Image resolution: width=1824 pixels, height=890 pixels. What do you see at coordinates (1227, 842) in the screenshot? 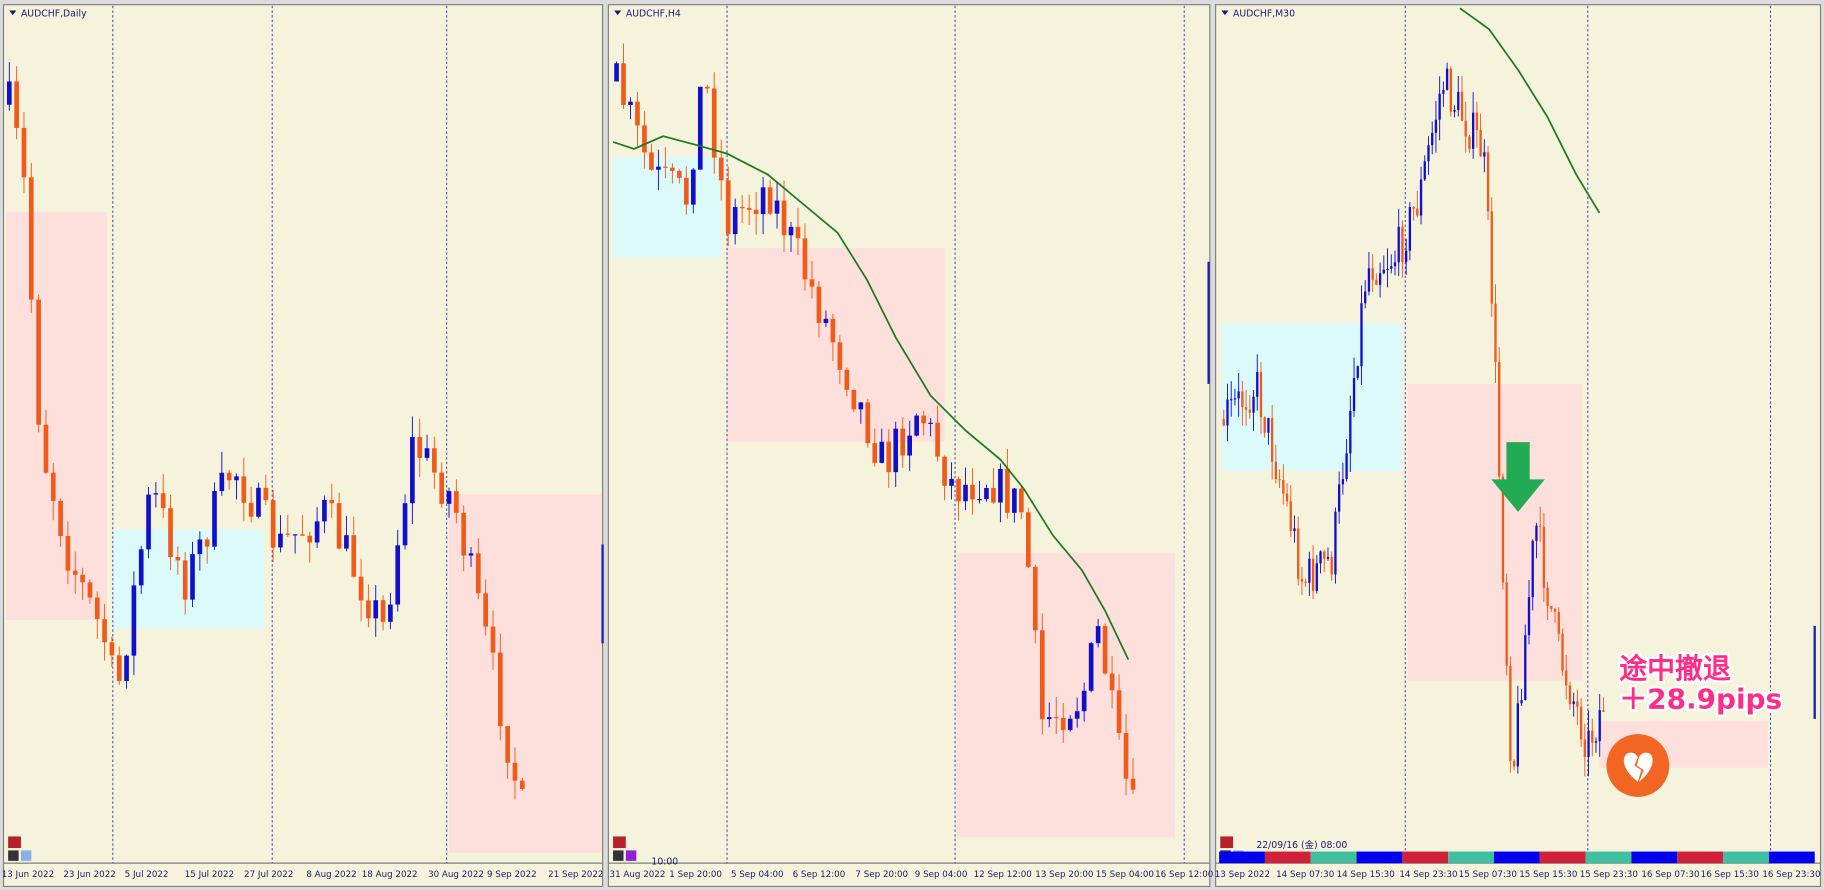
I see `close-button` at bounding box center [1227, 842].